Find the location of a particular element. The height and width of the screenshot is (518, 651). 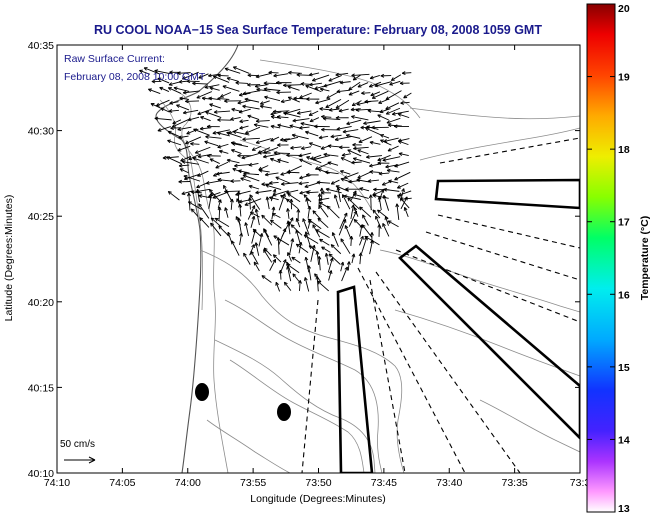

diagonal-polygon is located at coordinates (489, 342).